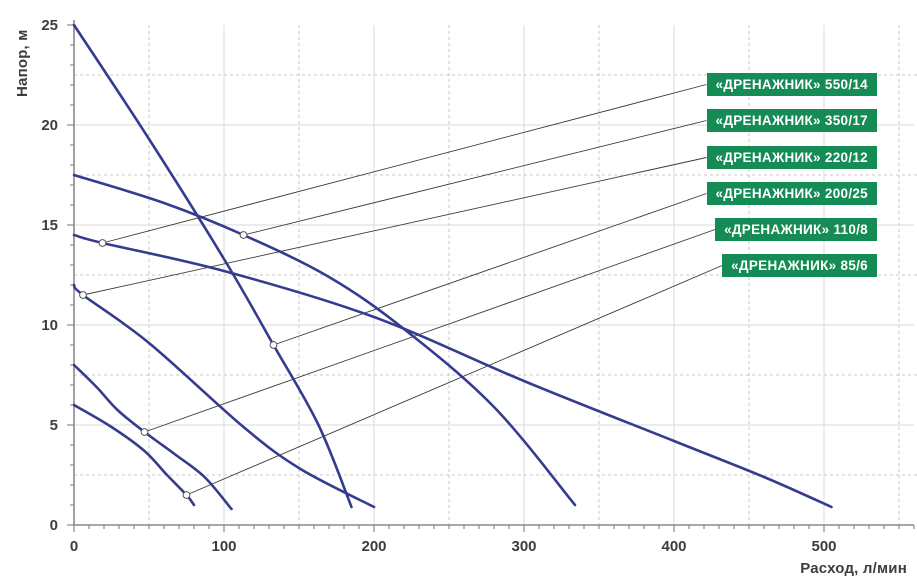 The width and height of the screenshot is (917, 586). Describe the element at coordinates (49, 225) in the screenshot. I see `y-tick-label: 15` at that location.